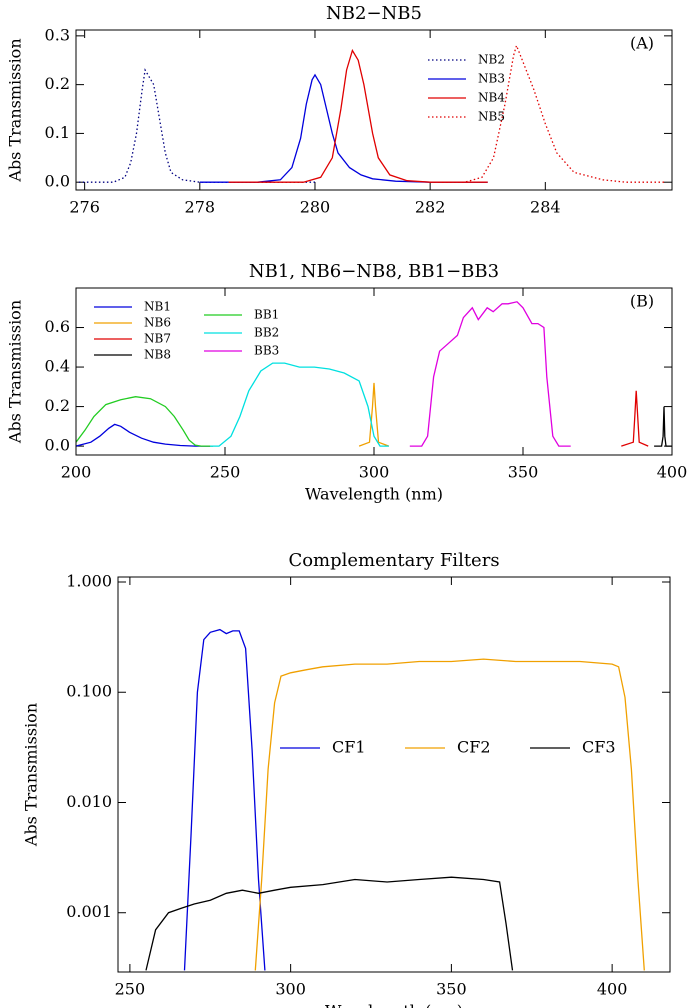  Describe the element at coordinates (349, 747) in the screenshot. I see `legend-label: CF1` at that location.